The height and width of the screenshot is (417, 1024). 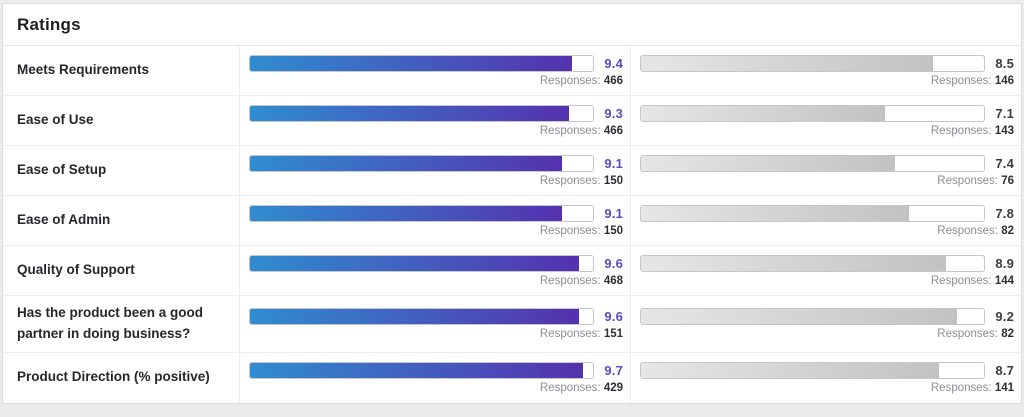 I want to click on primary-responses: Responses: 468, so click(x=436, y=282).